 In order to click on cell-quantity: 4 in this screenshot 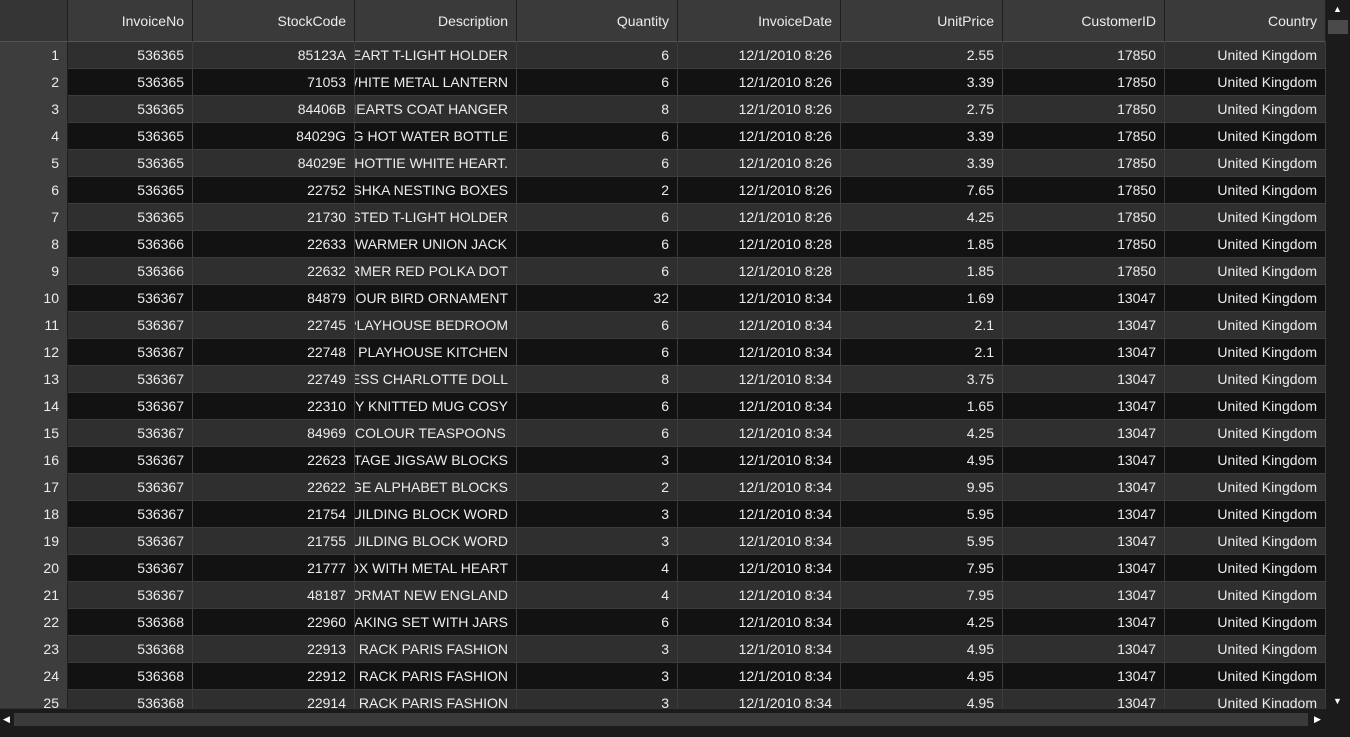, I will do `click(597, 595)`.